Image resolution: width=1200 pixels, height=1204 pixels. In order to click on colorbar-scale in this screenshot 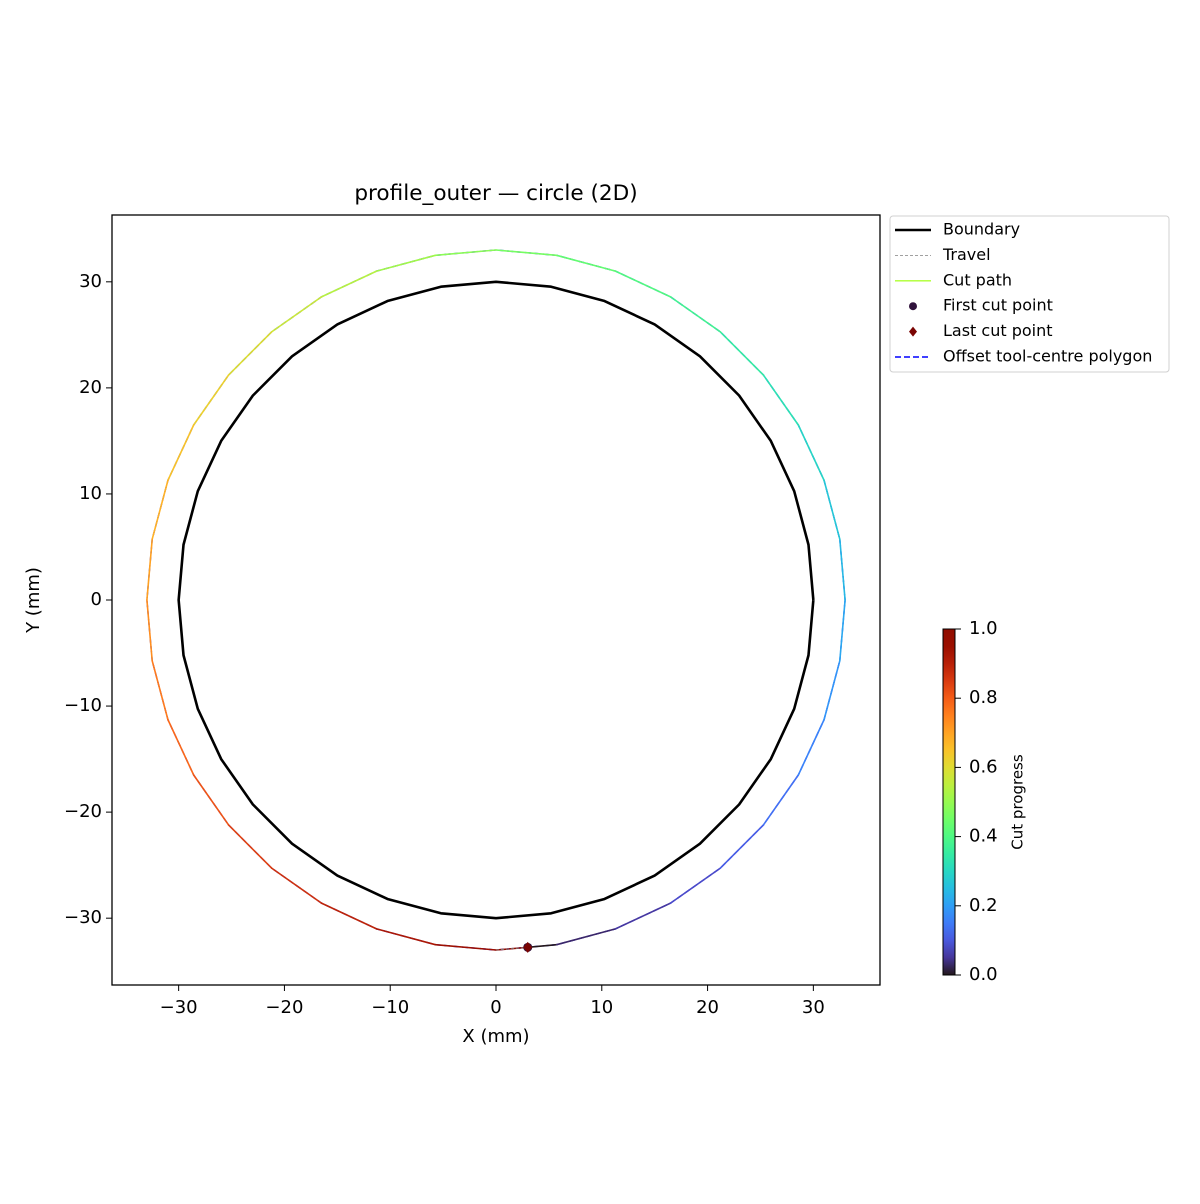, I will do `click(949, 802)`.